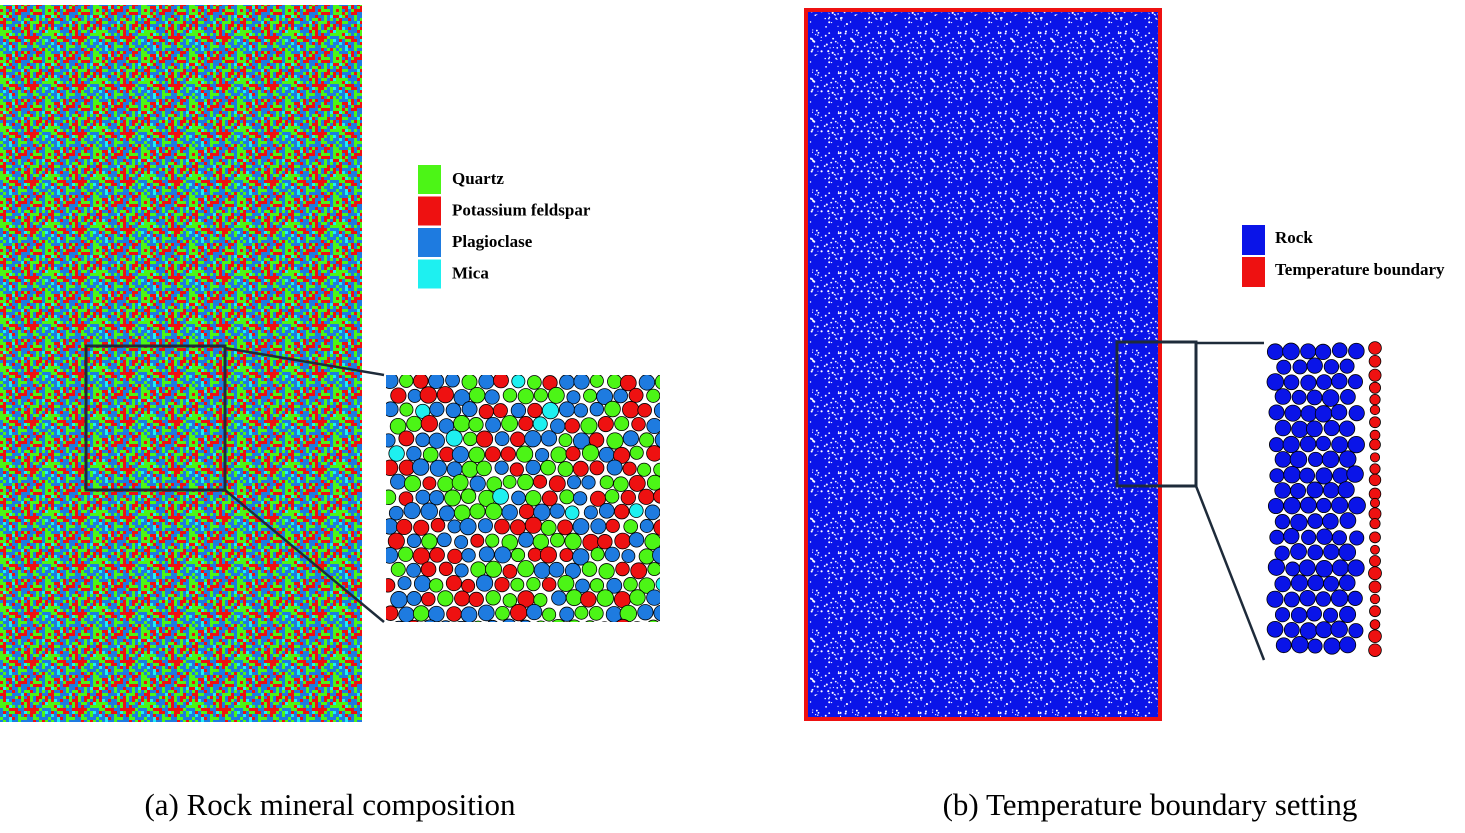 Image resolution: width=1465 pixels, height=833 pixels. What do you see at coordinates (1294, 237) in the screenshot?
I see `legend-label: Rock` at bounding box center [1294, 237].